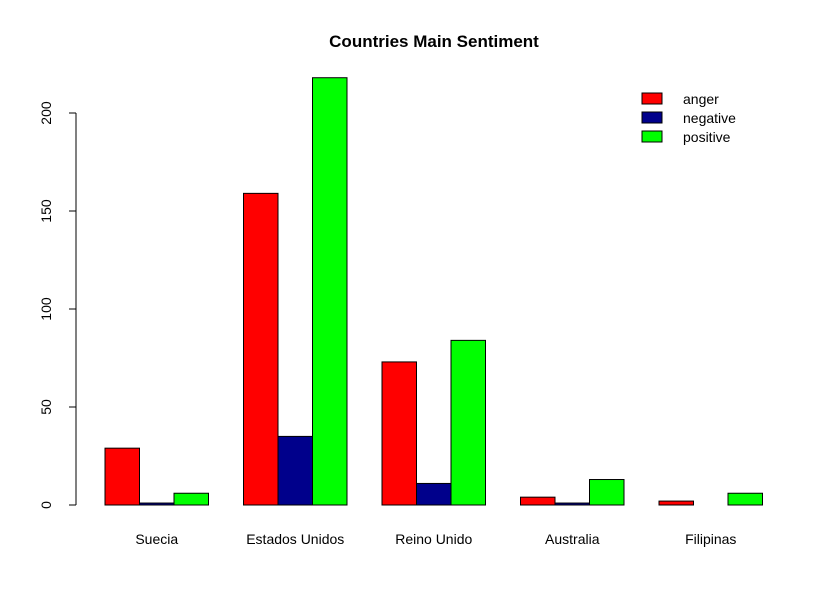 This screenshot has width=830, height=608. What do you see at coordinates (46, 407) in the screenshot?
I see `y-tick-label: 50` at bounding box center [46, 407].